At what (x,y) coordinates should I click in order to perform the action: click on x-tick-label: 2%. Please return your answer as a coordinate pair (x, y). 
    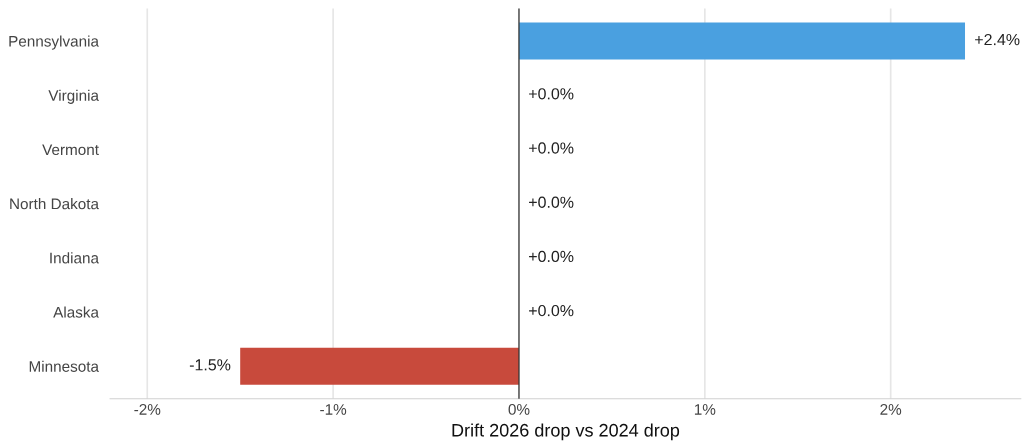
    Looking at the image, I should click on (891, 409).